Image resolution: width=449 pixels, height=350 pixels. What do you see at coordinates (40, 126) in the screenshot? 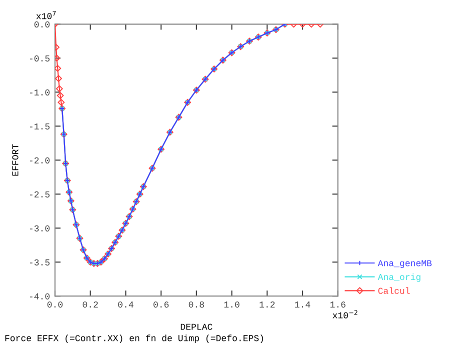
I see `y-tick-label: -1.5` at bounding box center [40, 126].